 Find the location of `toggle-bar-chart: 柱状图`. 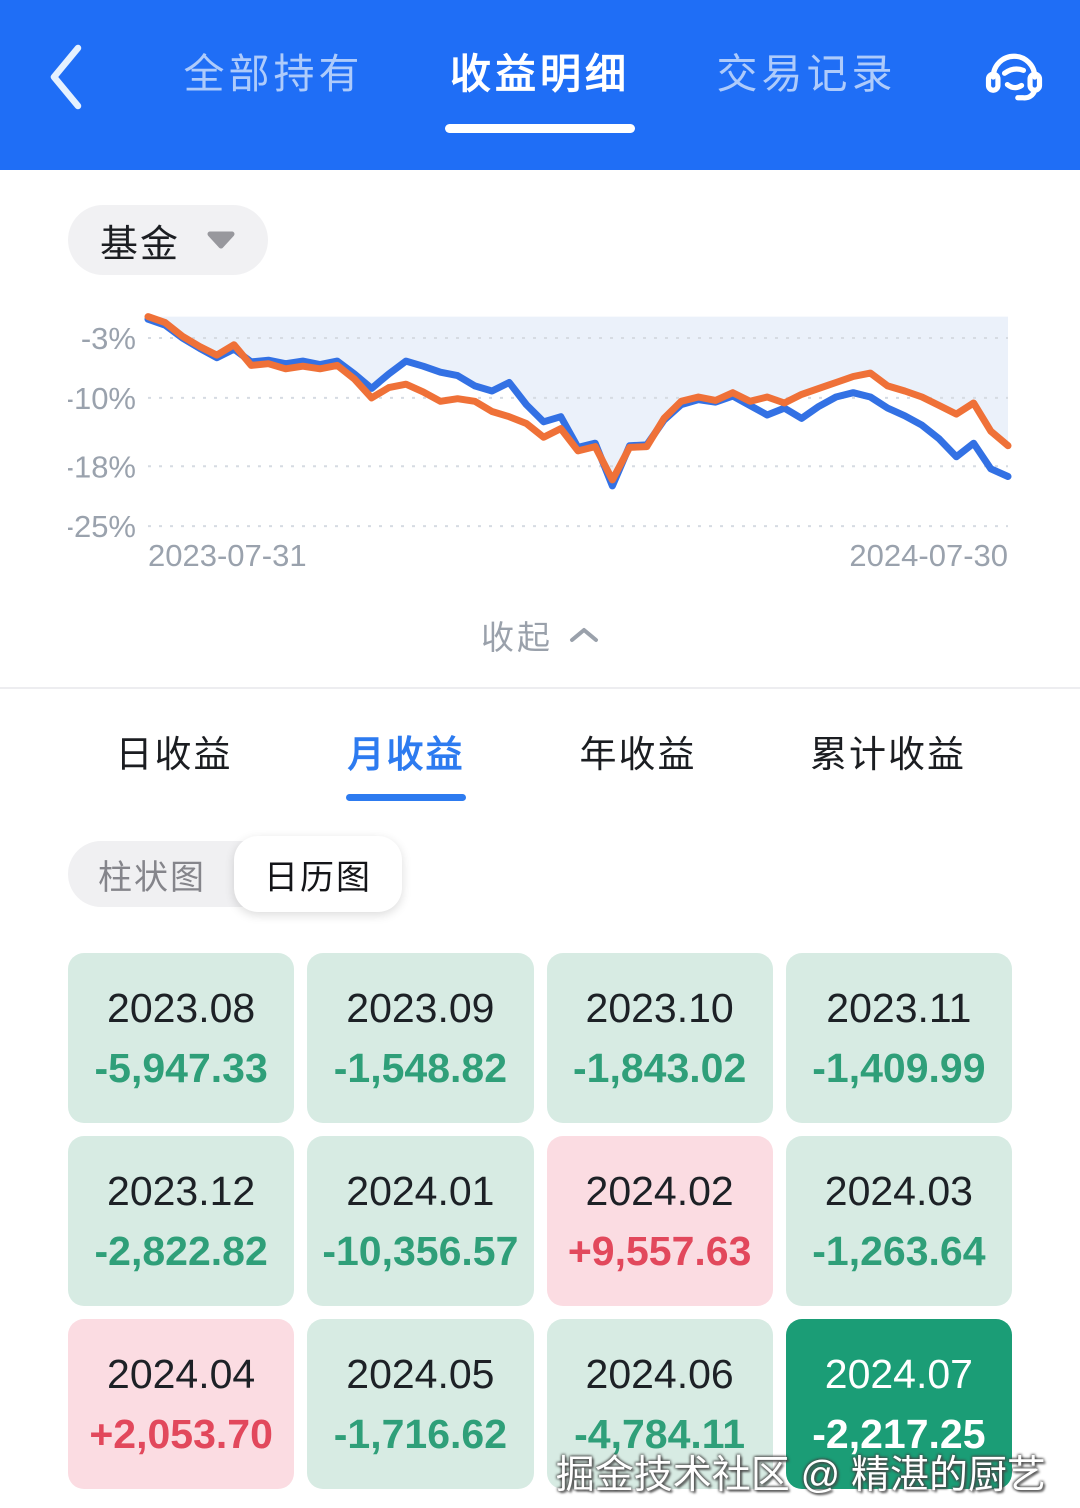

toggle-bar-chart: 柱状图 is located at coordinates (152, 877).